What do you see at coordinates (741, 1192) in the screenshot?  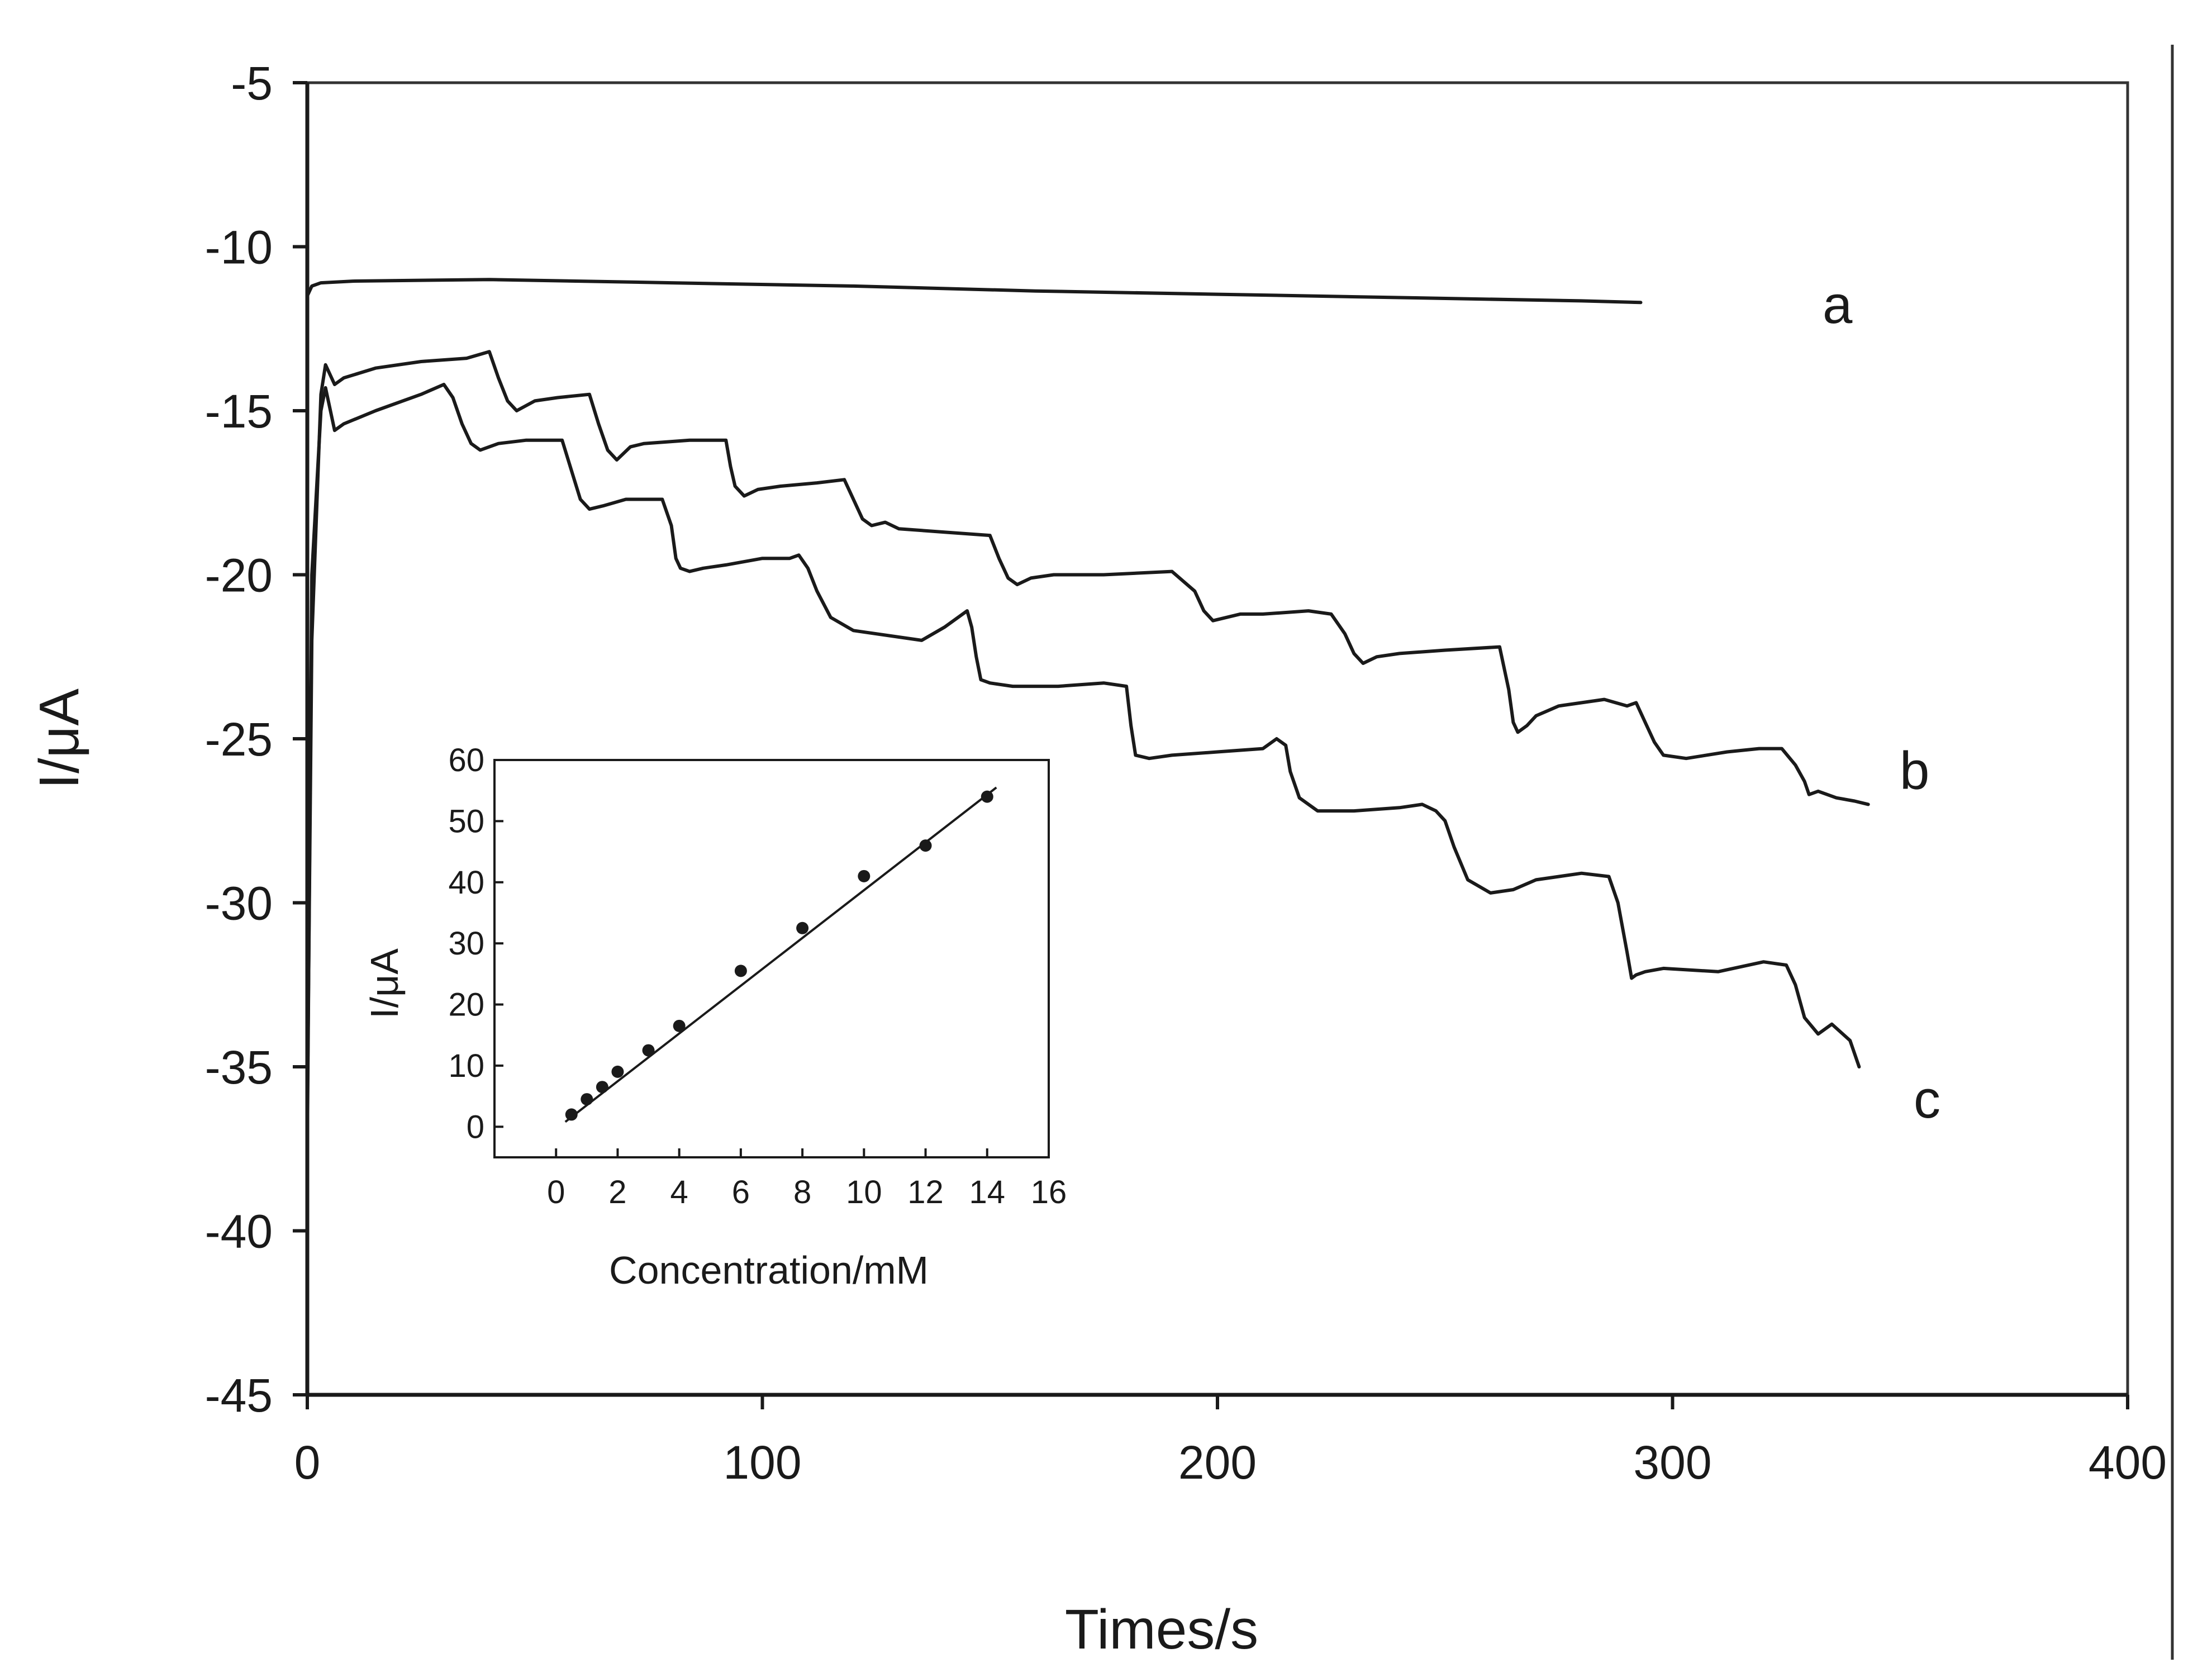 I see `inset-x-tick-label: 6` at bounding box center [741, 1192].